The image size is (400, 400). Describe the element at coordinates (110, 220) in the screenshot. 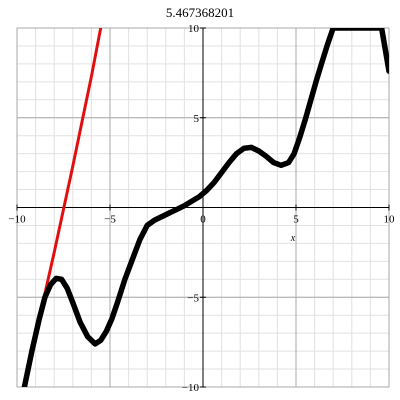

I see `x-tick-label: −5` at that location.